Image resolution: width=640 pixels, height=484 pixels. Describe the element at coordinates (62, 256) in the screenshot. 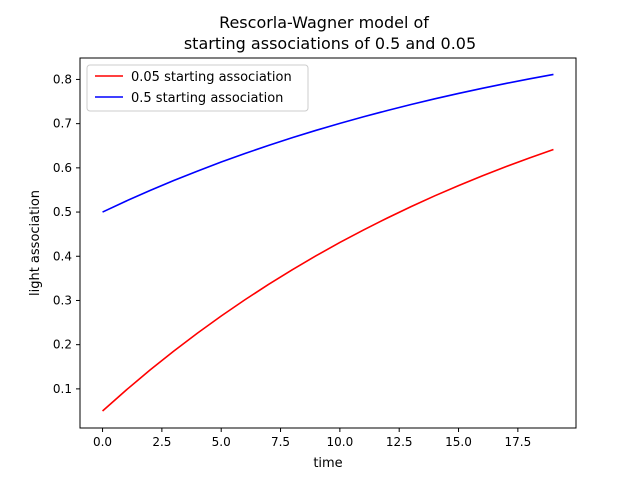

I see `y-tick-label: 0.4` at that location.